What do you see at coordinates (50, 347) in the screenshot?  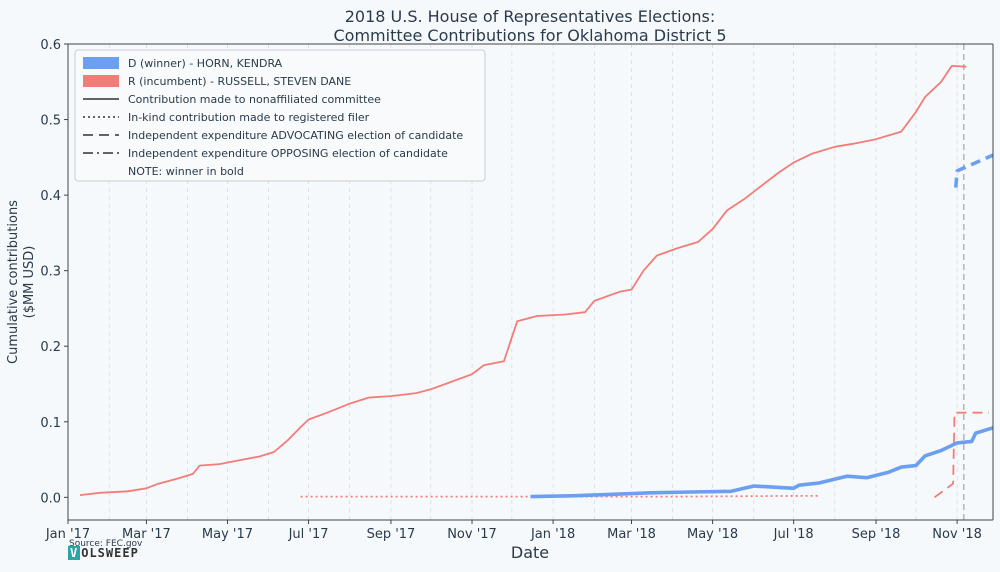 I see `y-tick-label: 0.2` at bounding box center [50, 347].